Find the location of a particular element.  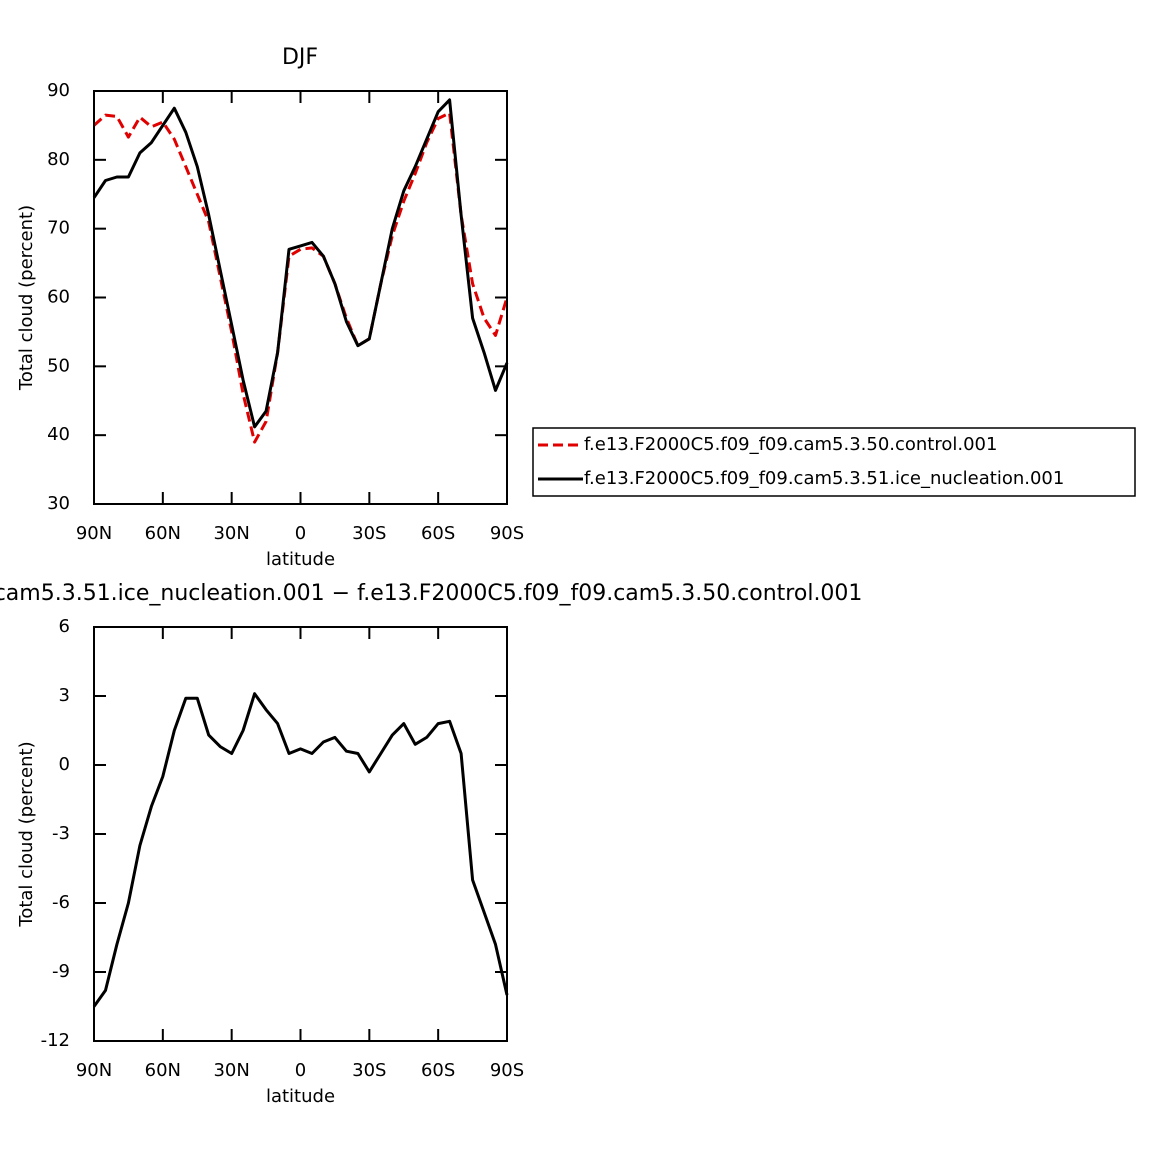

y-tick-label: 30 is located at coordinates (58, 503).